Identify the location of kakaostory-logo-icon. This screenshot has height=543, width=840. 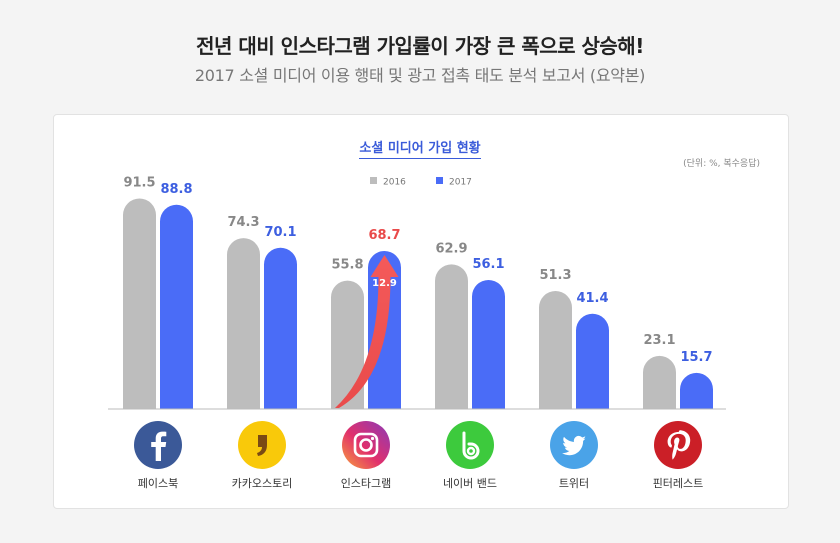
(262, 445).